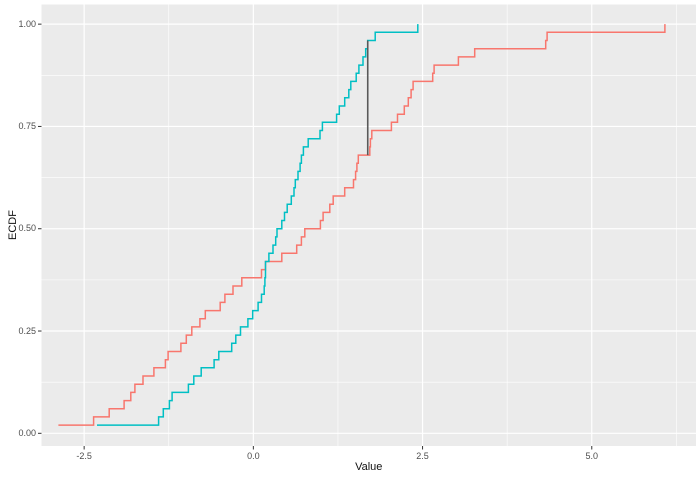 The height and width of the screenshot is (480, 700). What do you see at coordinates (369, 467) in the screenshot?
I see `x-axis-title: Value` at bounding box center [369, 467].